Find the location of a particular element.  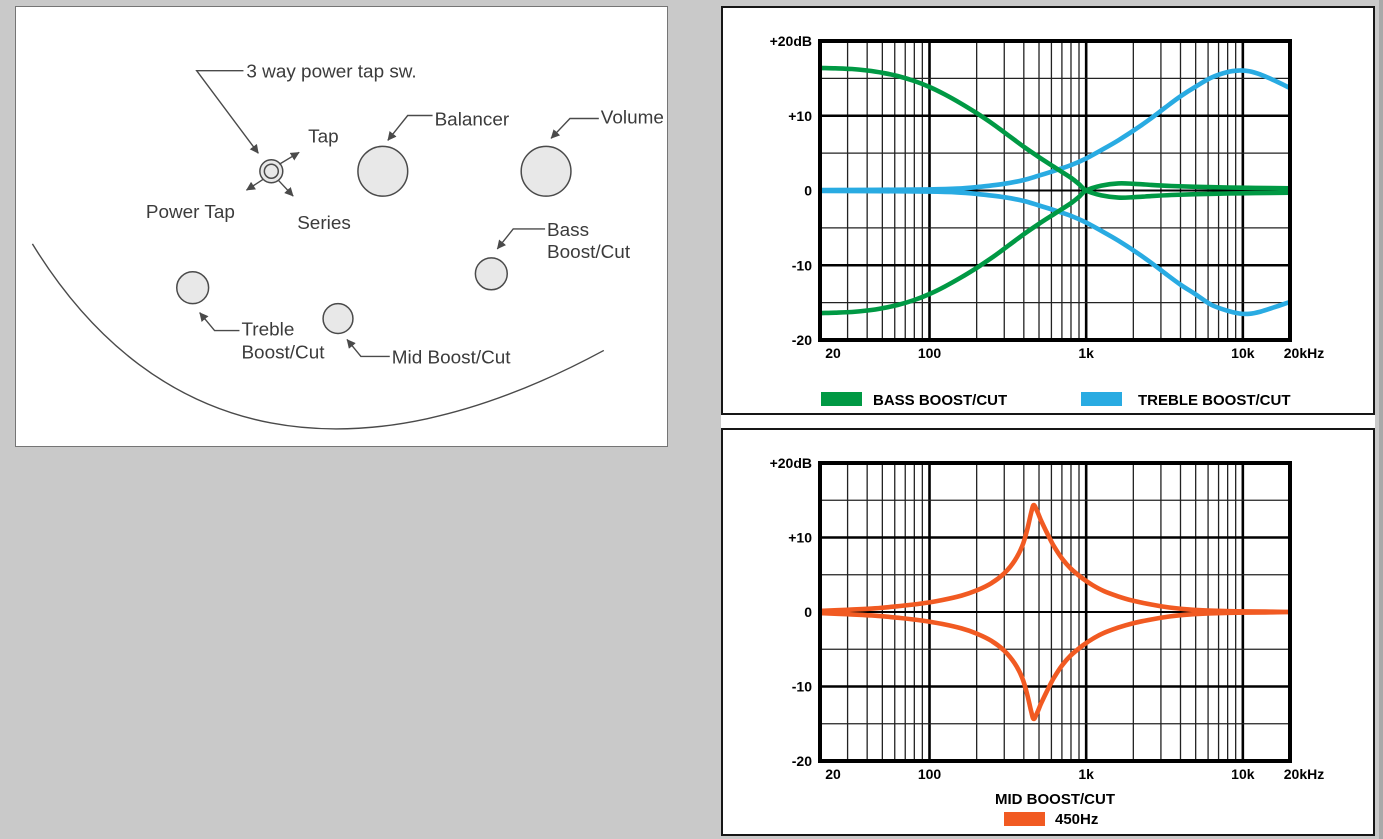

balancer-knob is located at coordinates (383, 171).